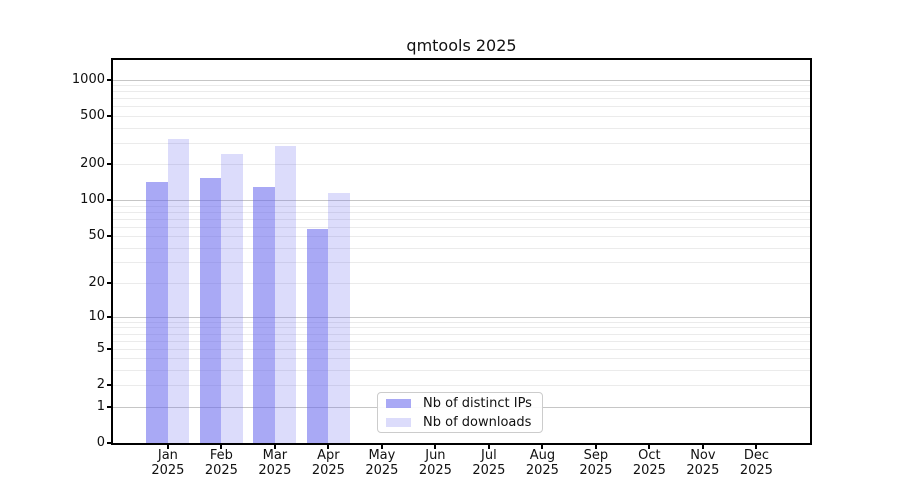 This screenshot has height=500, width=900. Describe the element at coordinates (756, 455) in the screenshot. I see `x-tick-month: Dec` at that location.